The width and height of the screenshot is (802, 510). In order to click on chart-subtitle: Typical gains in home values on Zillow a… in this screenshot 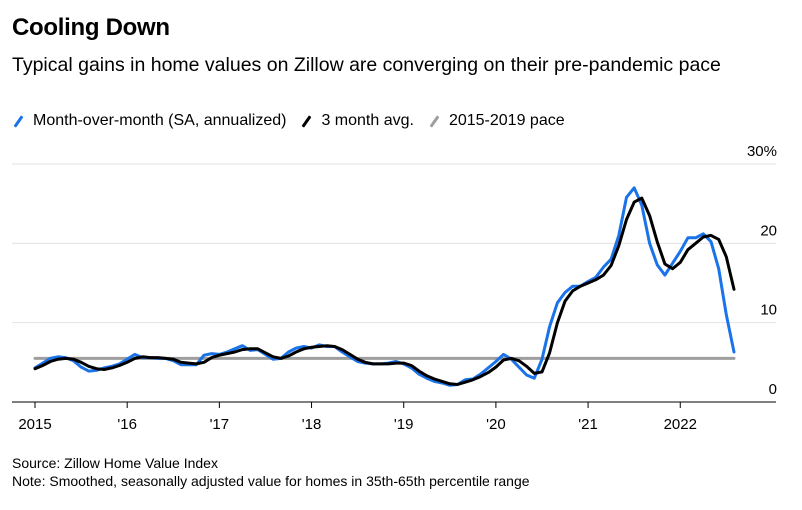, I will do `click(366, 65)`.